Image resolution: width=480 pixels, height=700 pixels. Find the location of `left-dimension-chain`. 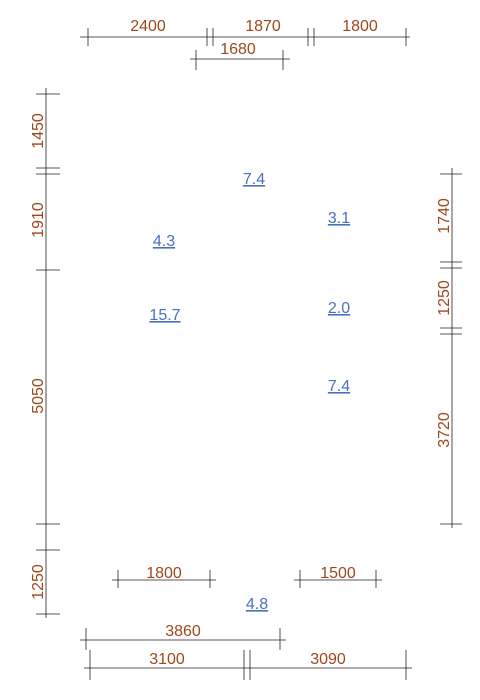

left-dimension-chain is located at coordinates (48, 353).